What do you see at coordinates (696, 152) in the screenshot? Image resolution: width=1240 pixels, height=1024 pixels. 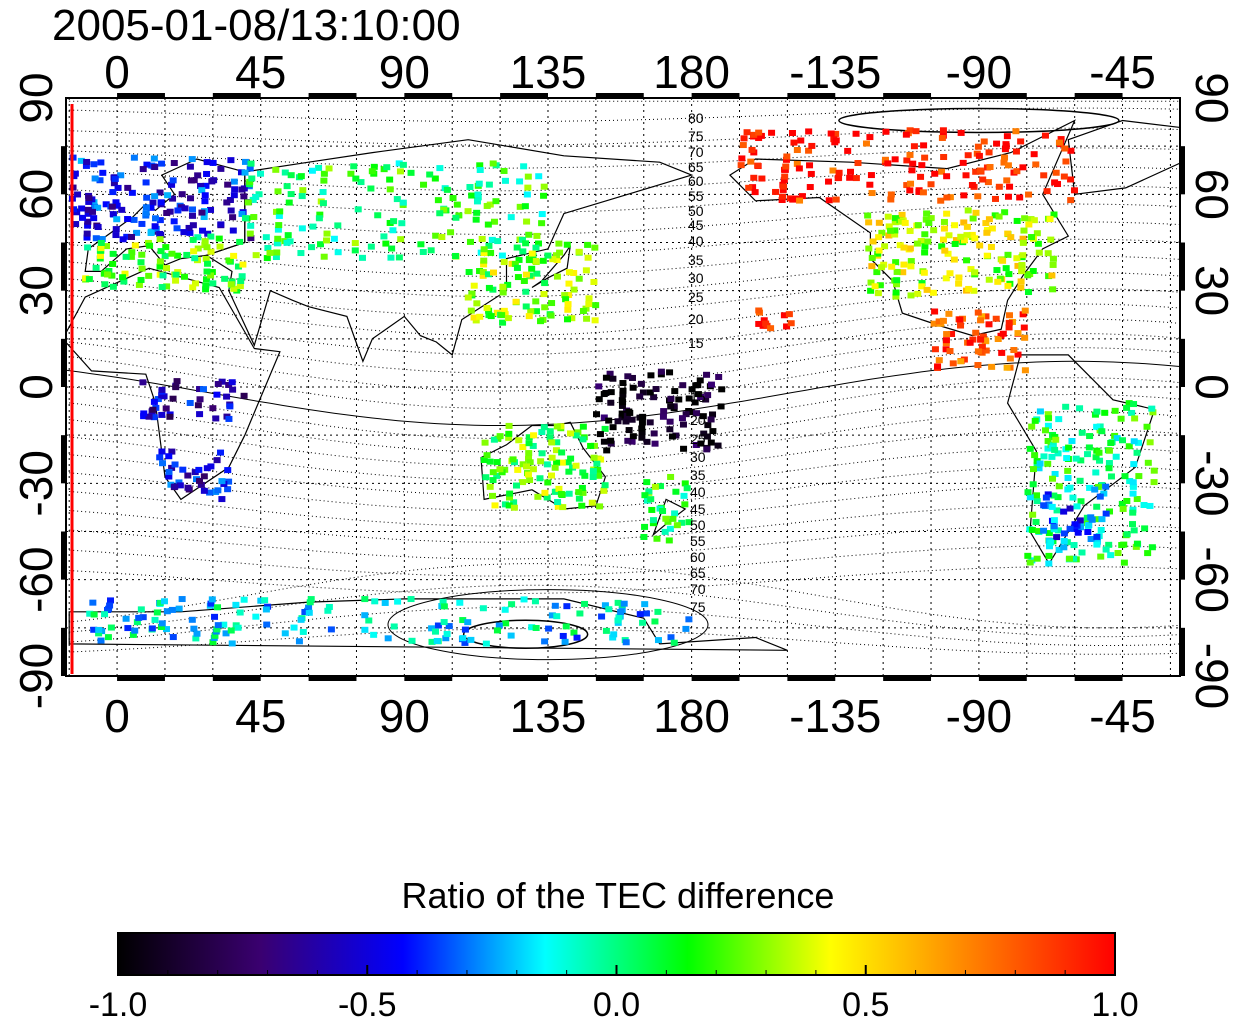 I see `contour-label: 70` at bounding box center [696, 152].